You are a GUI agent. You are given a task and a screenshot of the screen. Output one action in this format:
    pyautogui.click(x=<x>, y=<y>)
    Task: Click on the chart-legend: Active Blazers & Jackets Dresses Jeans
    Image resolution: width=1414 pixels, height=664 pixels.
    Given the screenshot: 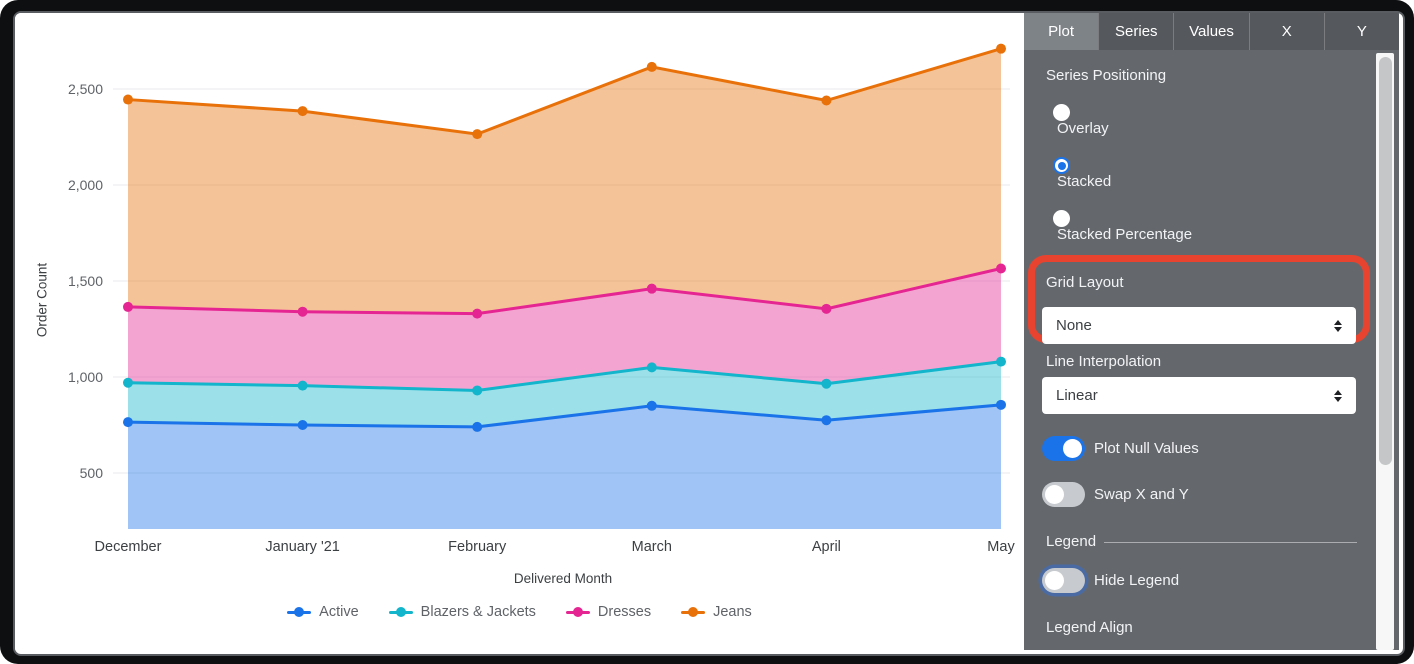 What is the action you would take?
    pyautogui.click(x=519, y=612)
    